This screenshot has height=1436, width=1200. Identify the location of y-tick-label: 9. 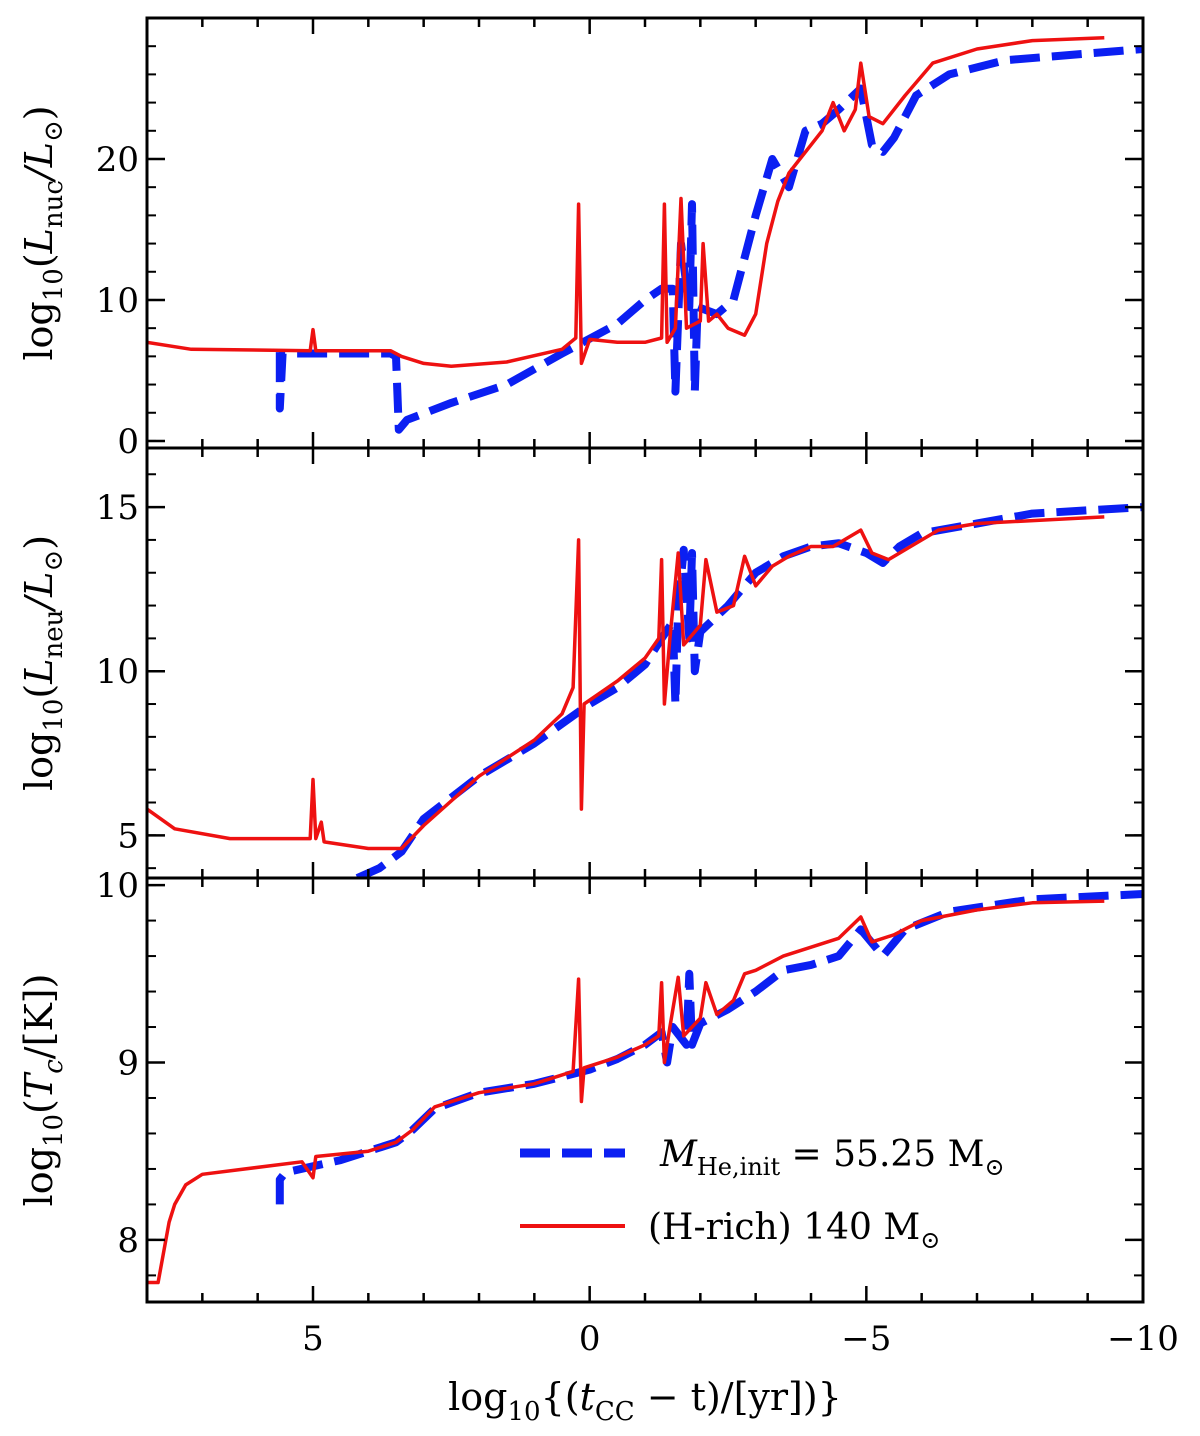
(128, 1064).